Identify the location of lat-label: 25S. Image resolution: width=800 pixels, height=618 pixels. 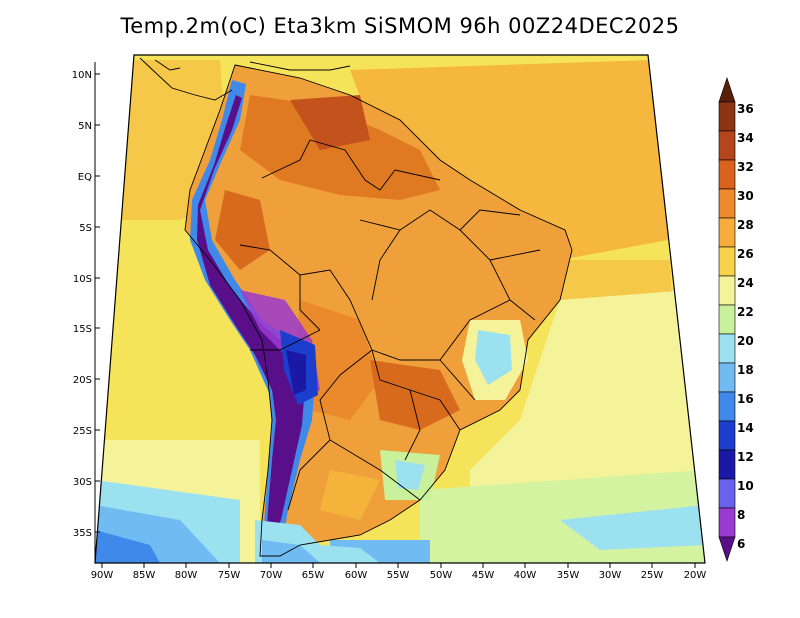
(82, 431).